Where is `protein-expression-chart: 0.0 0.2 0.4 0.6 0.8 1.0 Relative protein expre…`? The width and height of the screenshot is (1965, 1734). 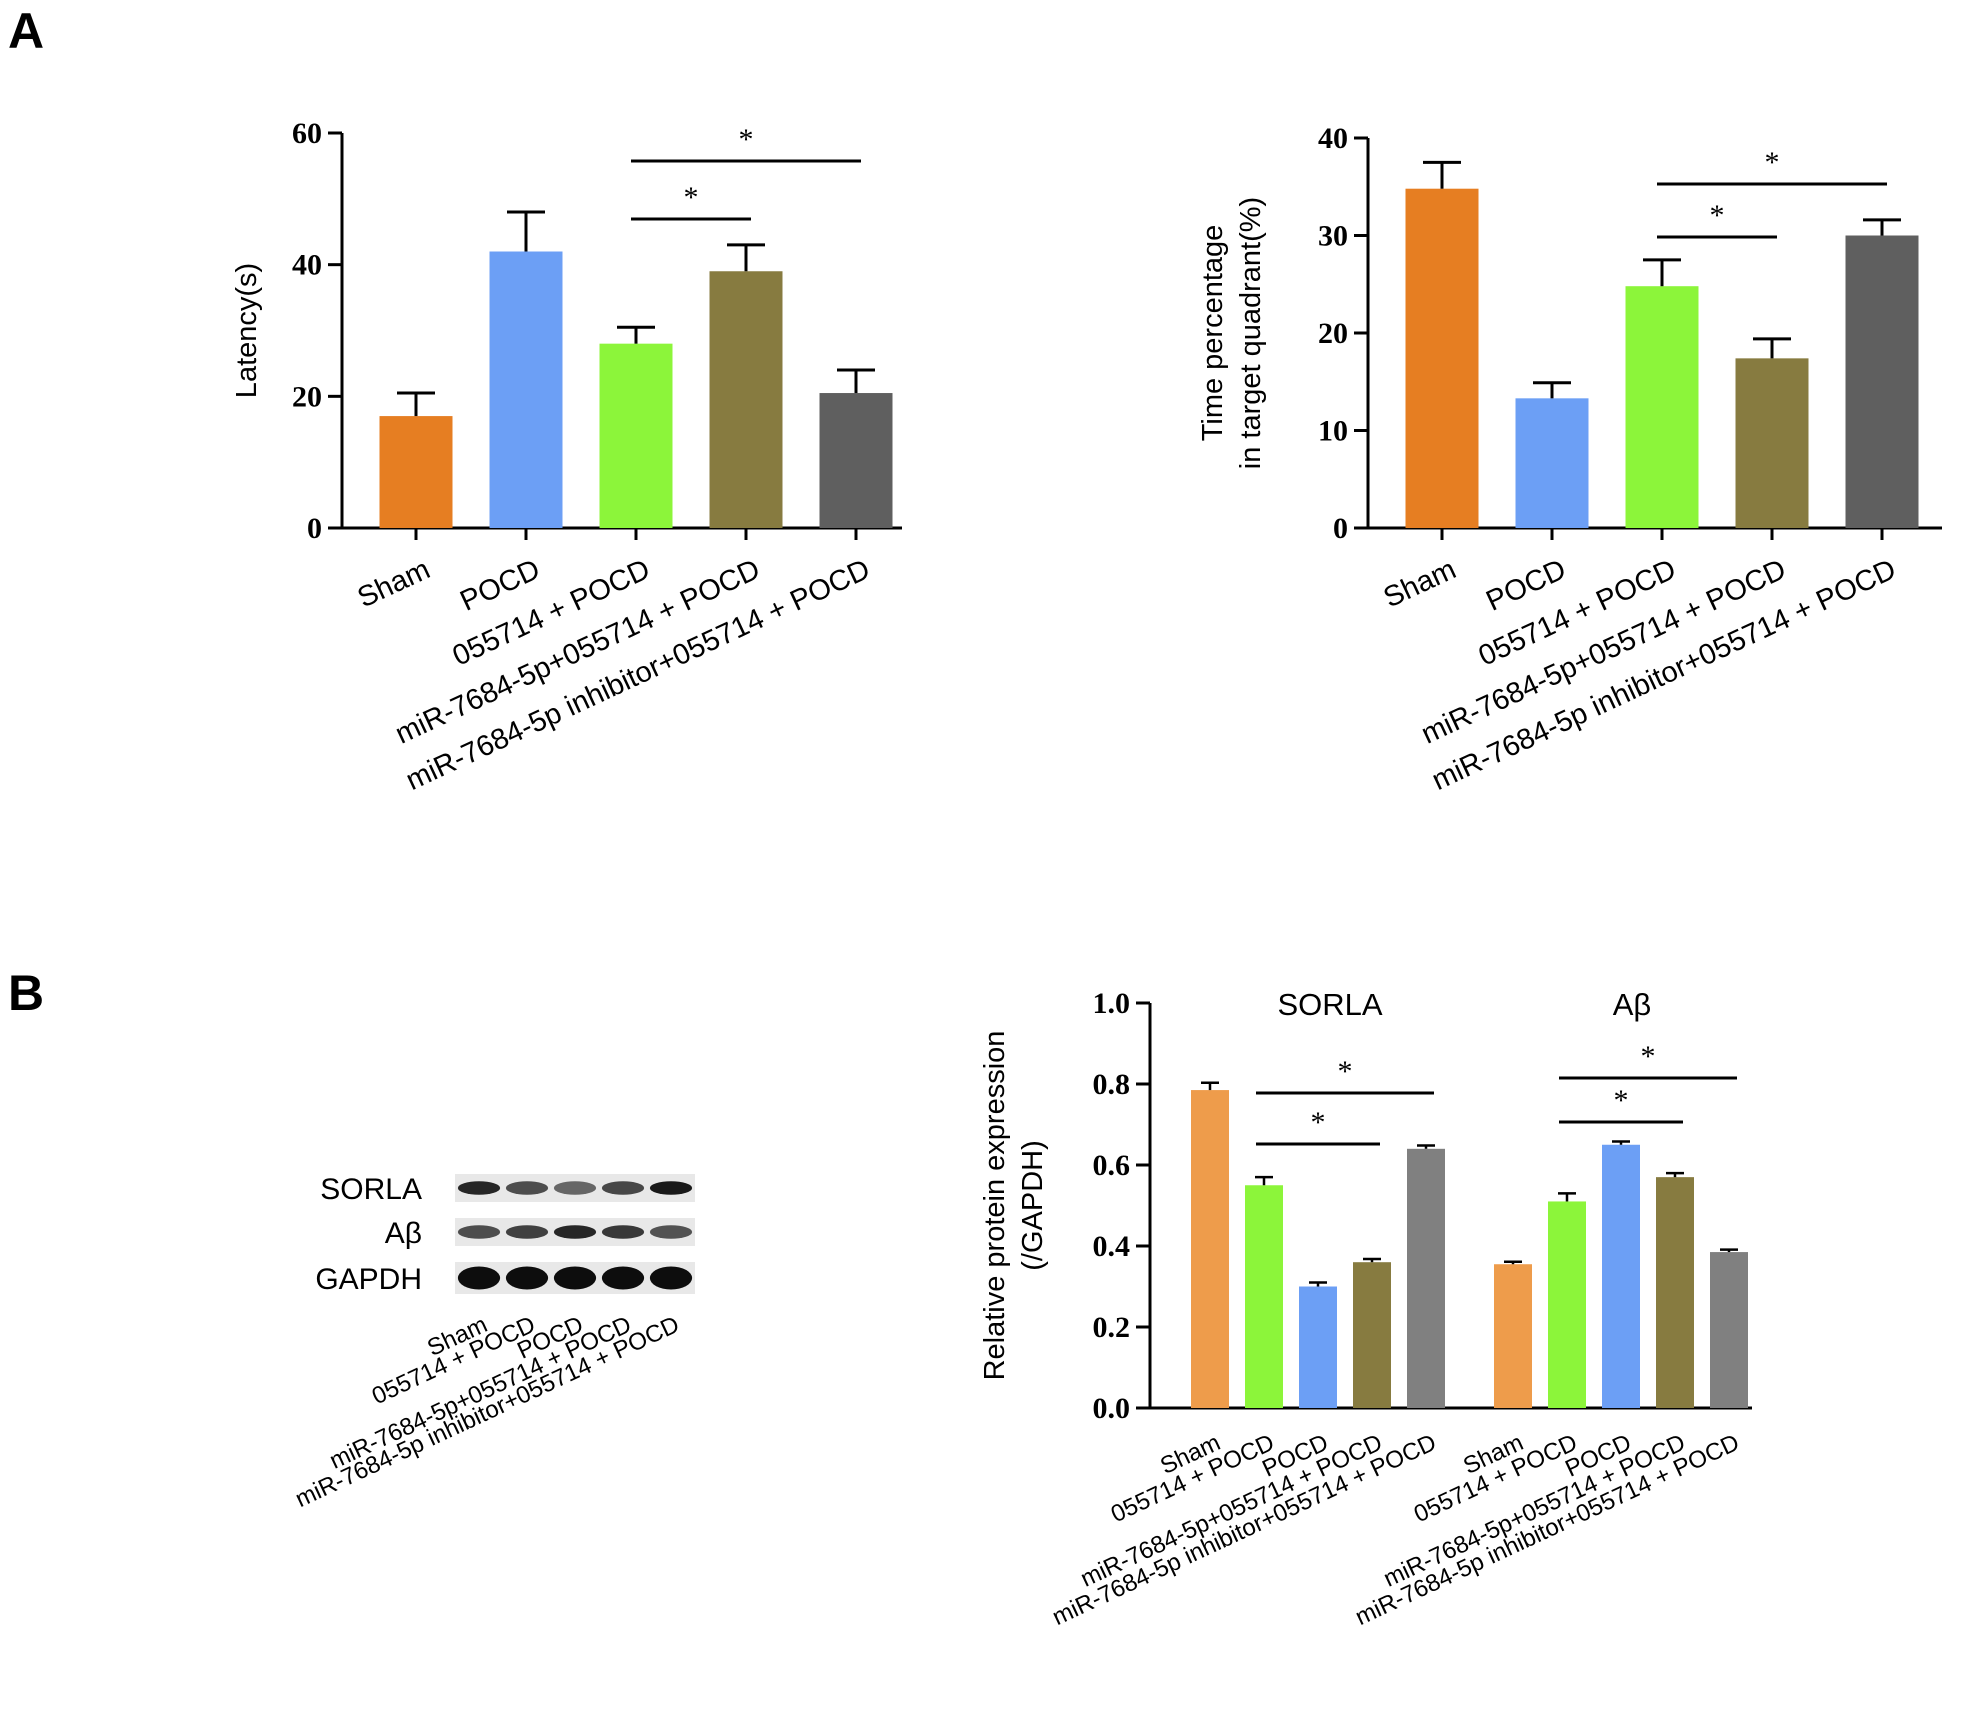
protein-expression-chart: 0.0 0.2 0.4 0.6 0.8 1.0 Relative protein expre… is located at coordinates (1365, 1309).